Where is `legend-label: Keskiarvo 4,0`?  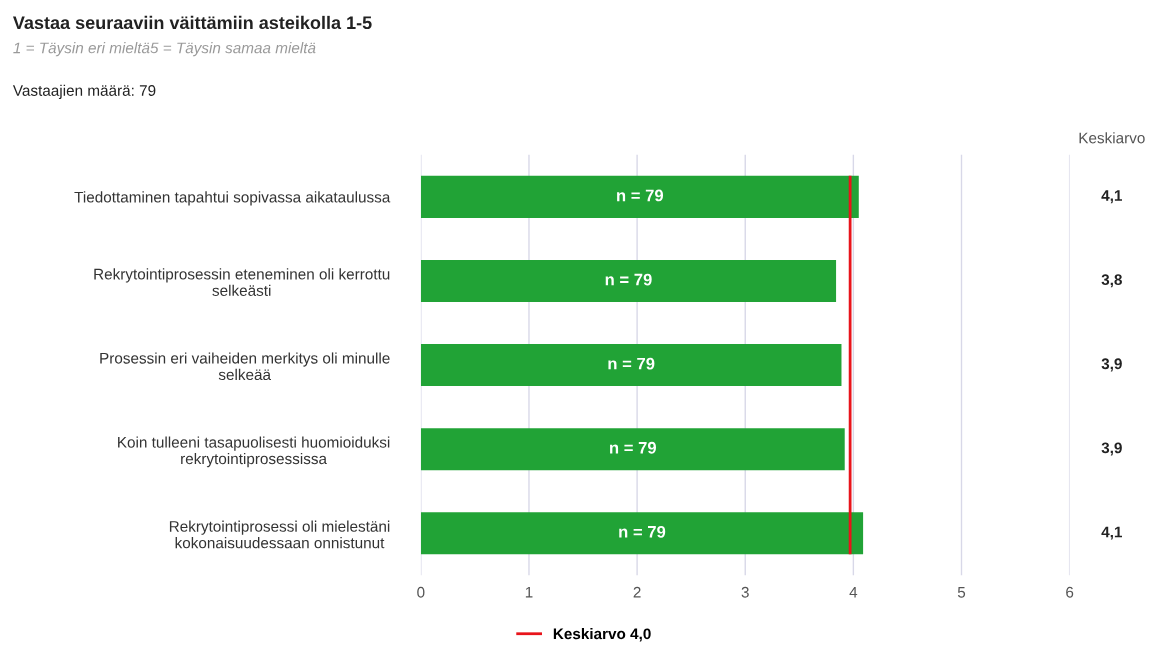 legend-label: Keskiarvo 4,0 is located at coordinates (602, 635).